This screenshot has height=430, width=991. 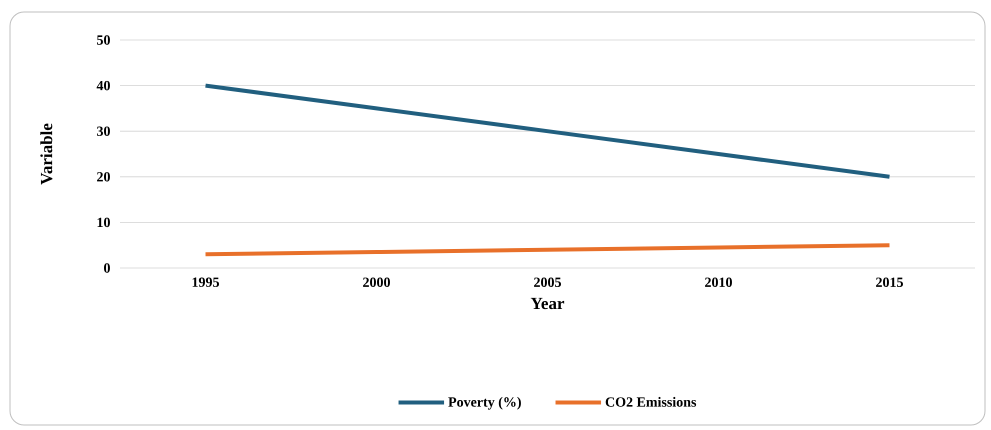 I want to click on y-axis-title: Variable, so click(x=46, y=154).